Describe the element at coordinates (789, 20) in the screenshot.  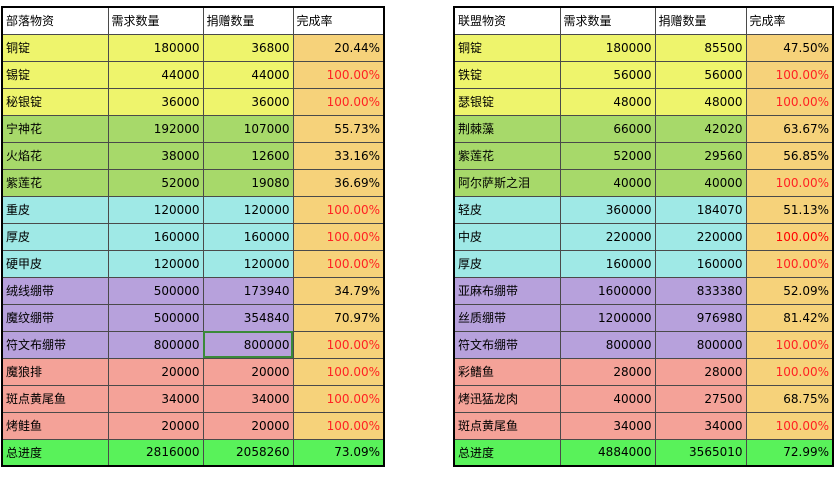
I see `alliance-header-cell: 完成率` at that location.